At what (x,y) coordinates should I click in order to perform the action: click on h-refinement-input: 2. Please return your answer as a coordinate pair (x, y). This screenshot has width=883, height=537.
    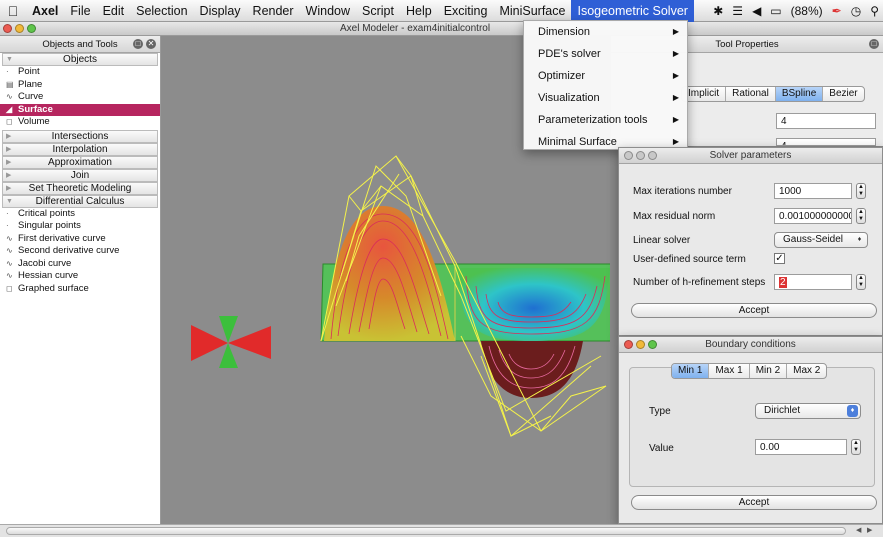
    Looking at the image, I should click on (813, 282).